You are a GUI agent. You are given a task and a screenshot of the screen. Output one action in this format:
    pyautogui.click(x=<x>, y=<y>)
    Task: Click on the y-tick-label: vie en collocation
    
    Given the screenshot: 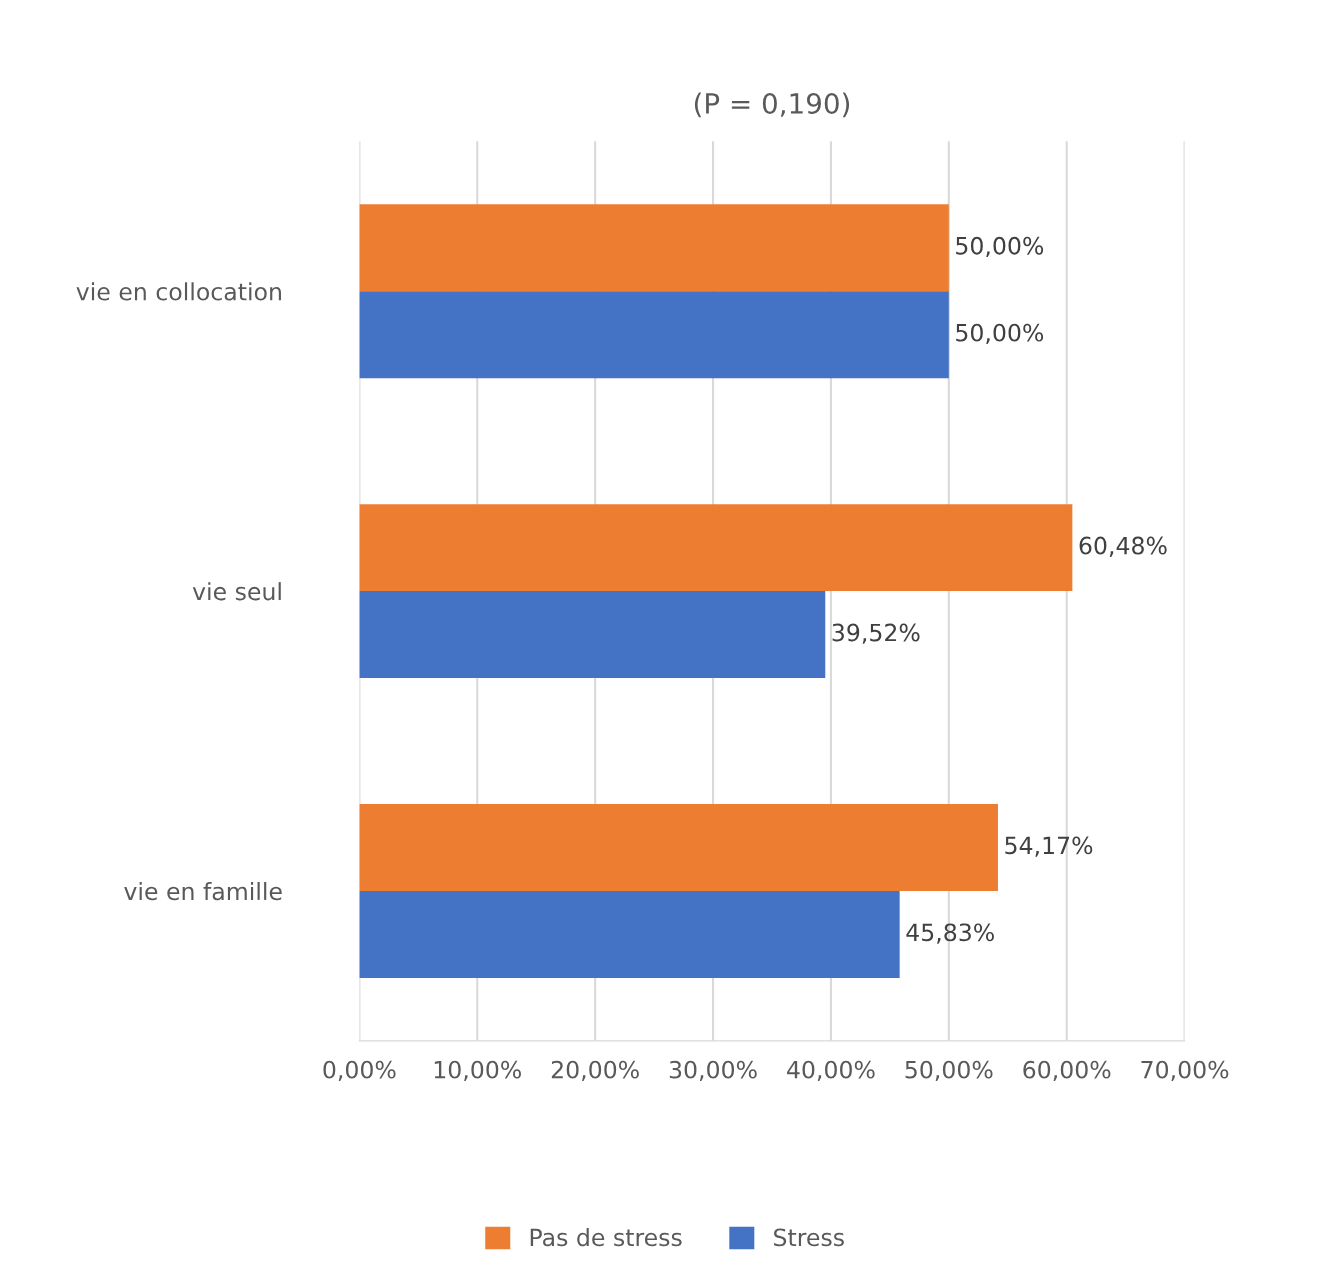 What is the action you would take?
    pyautogui.click(x=178, y=291)
    